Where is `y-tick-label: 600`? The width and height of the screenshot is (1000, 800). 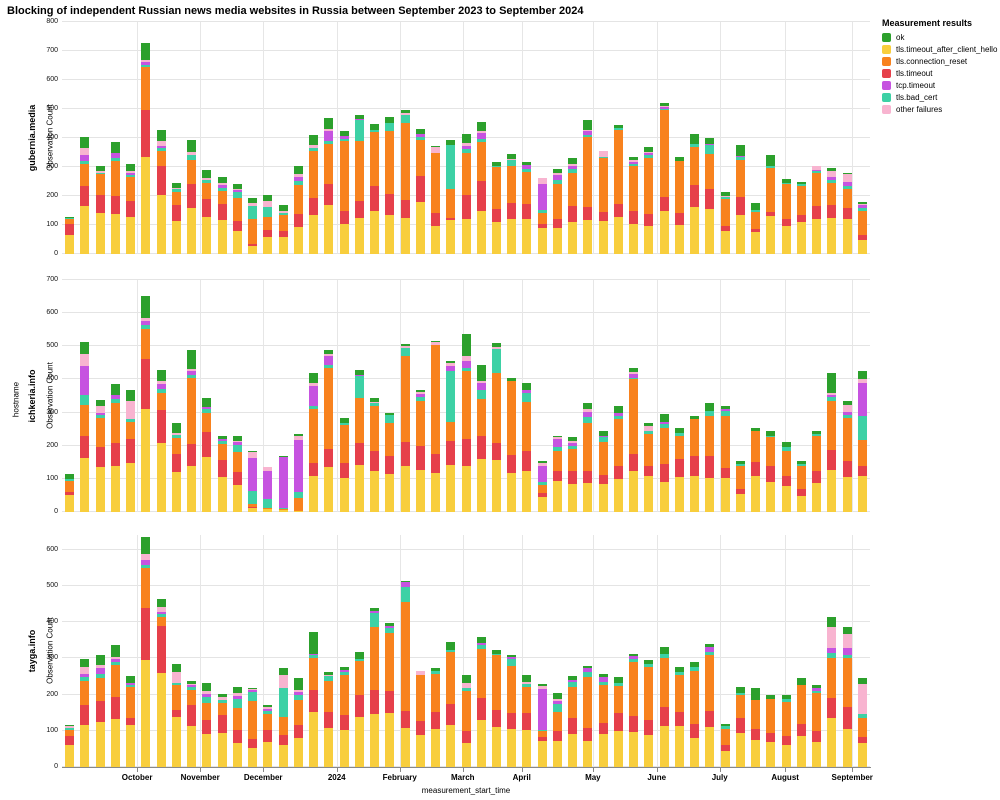
y-tick-label: 600 is located at coordinates (52, 549).